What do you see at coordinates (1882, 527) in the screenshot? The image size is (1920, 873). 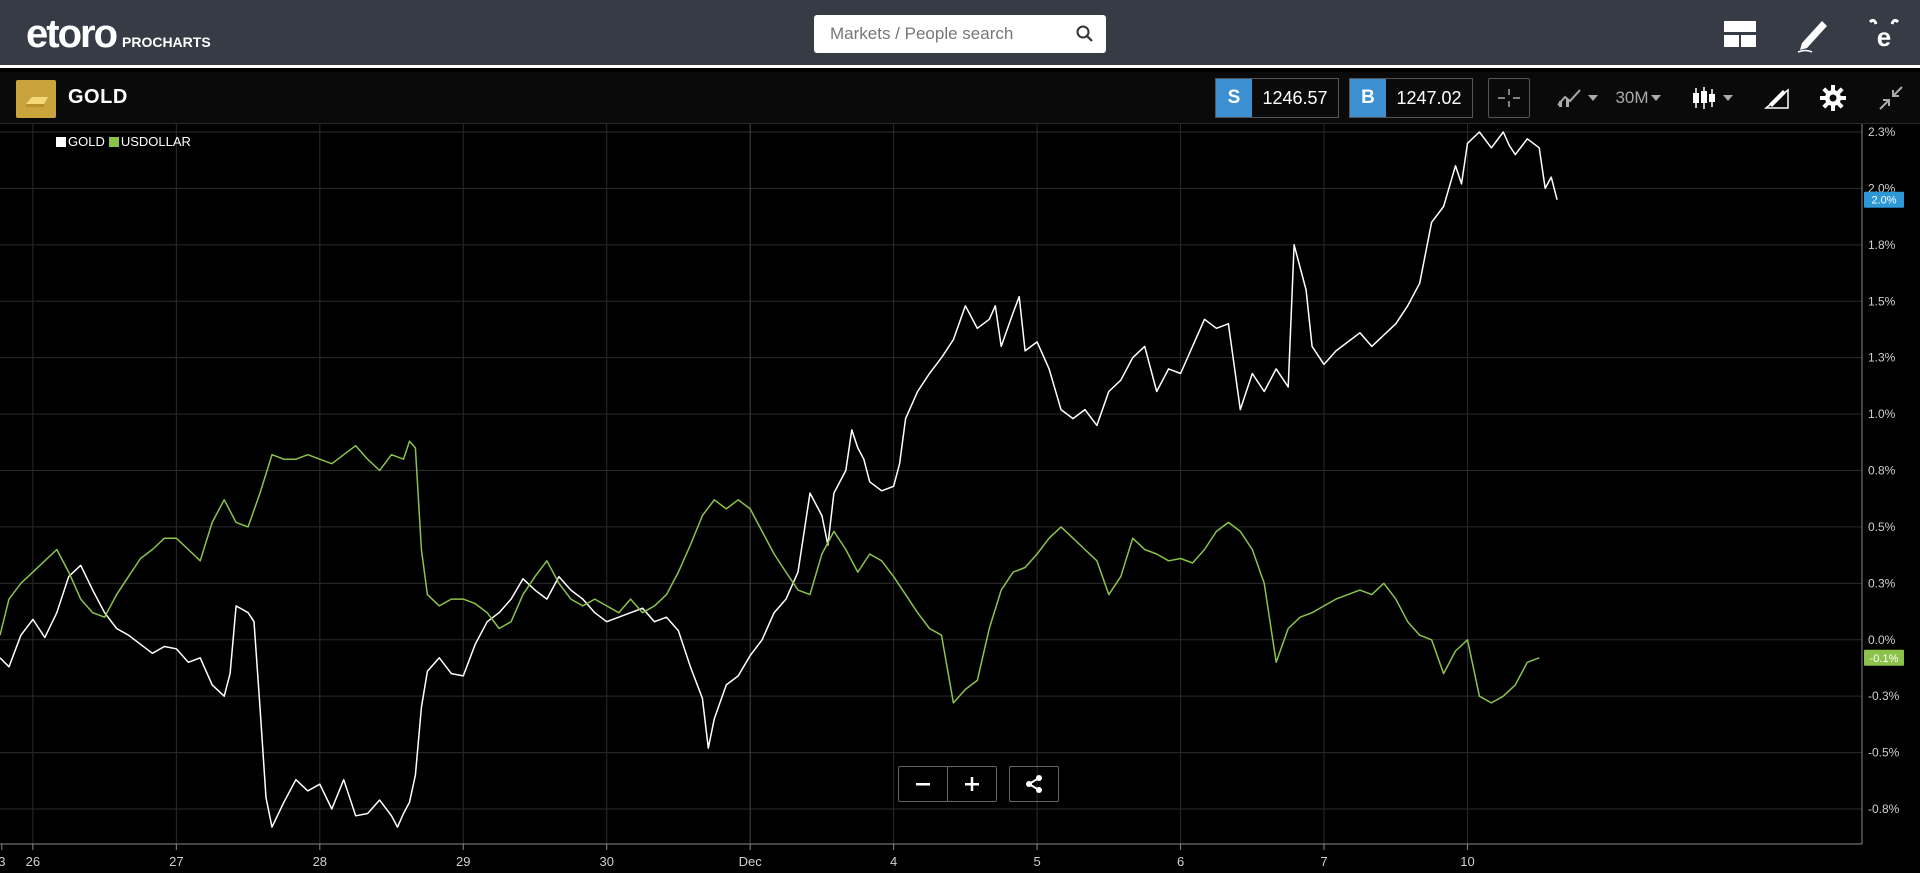 I see `y-tick-label: 0.5%` at bounding box center [1882, 527].